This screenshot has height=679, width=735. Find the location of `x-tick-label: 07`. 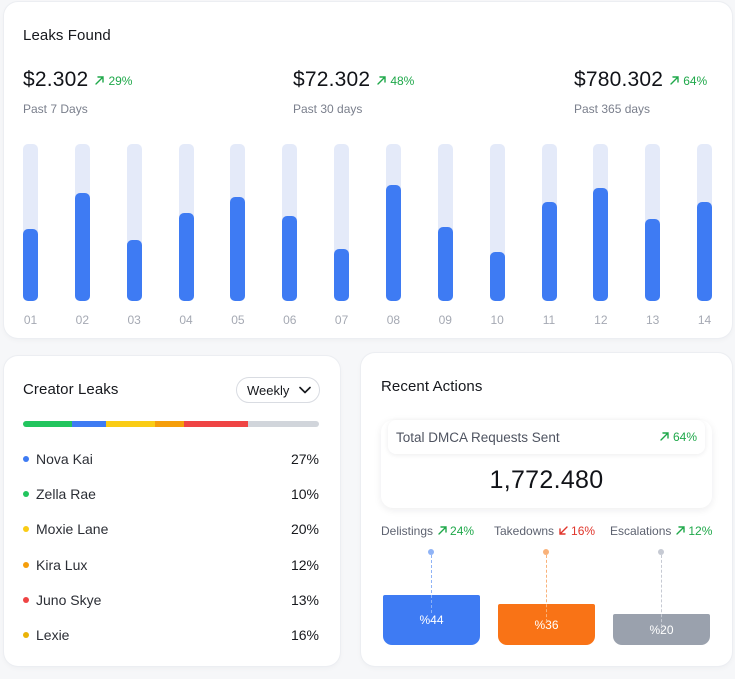

x-tick-label: 07 is located at coordinates (341, 320).